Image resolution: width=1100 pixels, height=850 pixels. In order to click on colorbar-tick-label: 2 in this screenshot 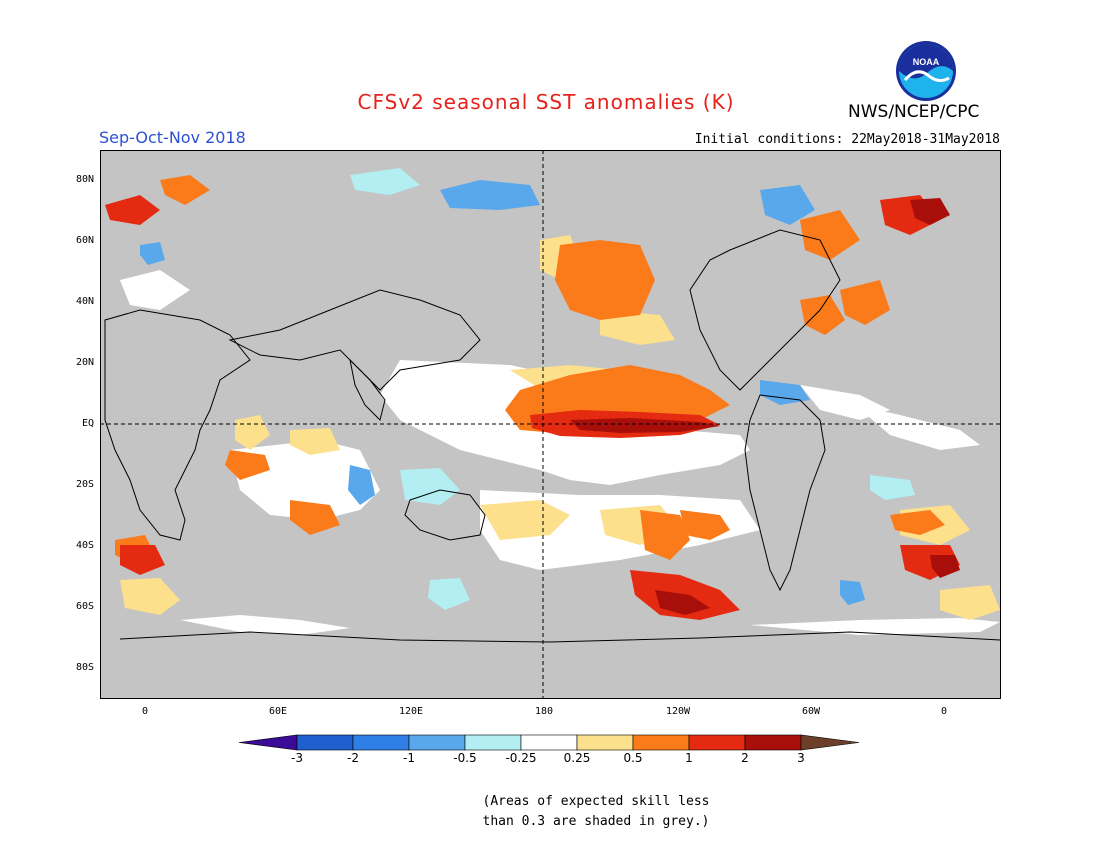, I will do `click(745, 758)`.